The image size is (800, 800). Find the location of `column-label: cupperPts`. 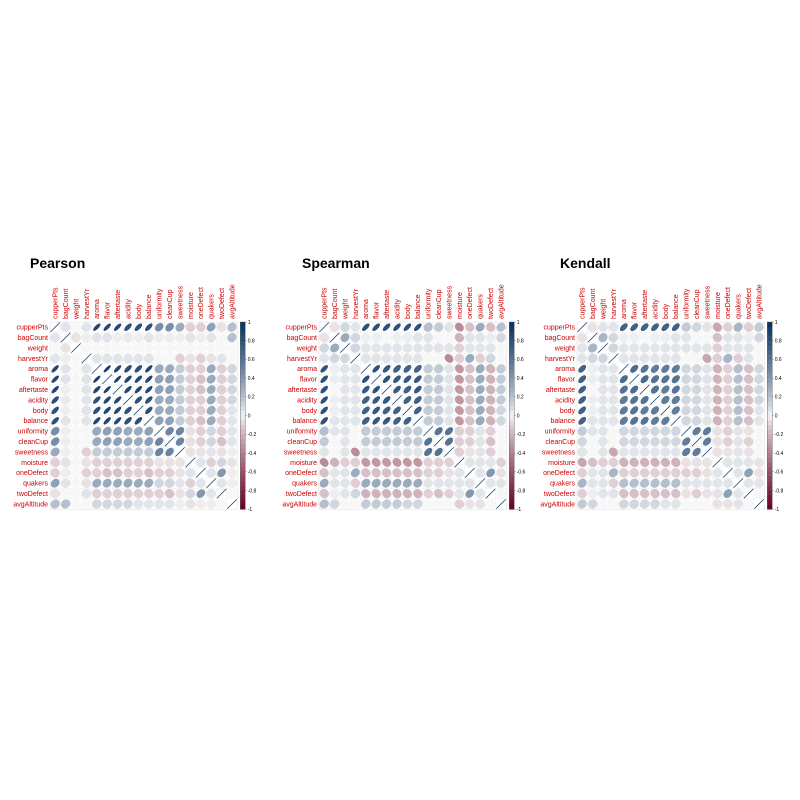

column-label: cupperPts is located at coordinates (325, 303).